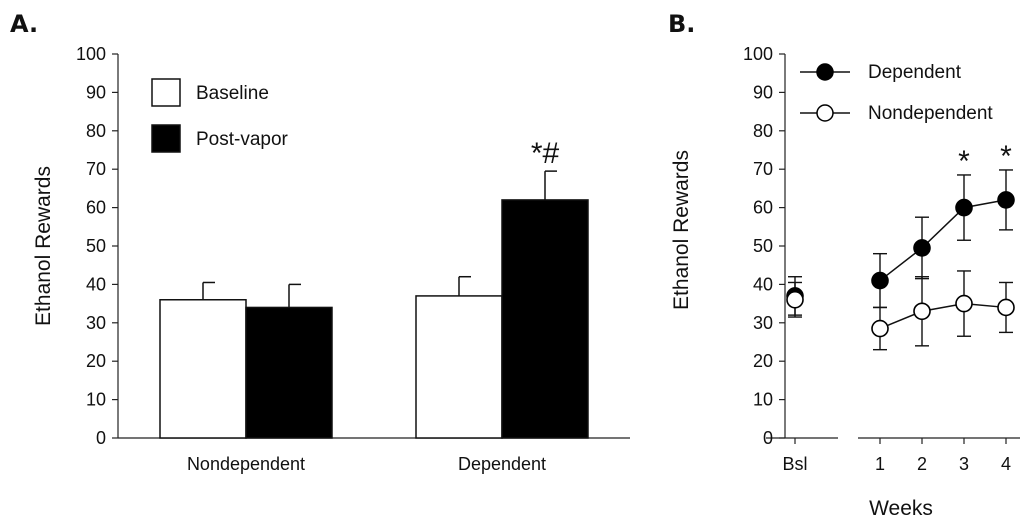 This screenshot has height=523, width=1023. What do you see at coordinates (896, 456) in the screenshot?
I see `panel-b-x-ticks: Bsl 1 2 3 4` at bounding box center [896, 456].